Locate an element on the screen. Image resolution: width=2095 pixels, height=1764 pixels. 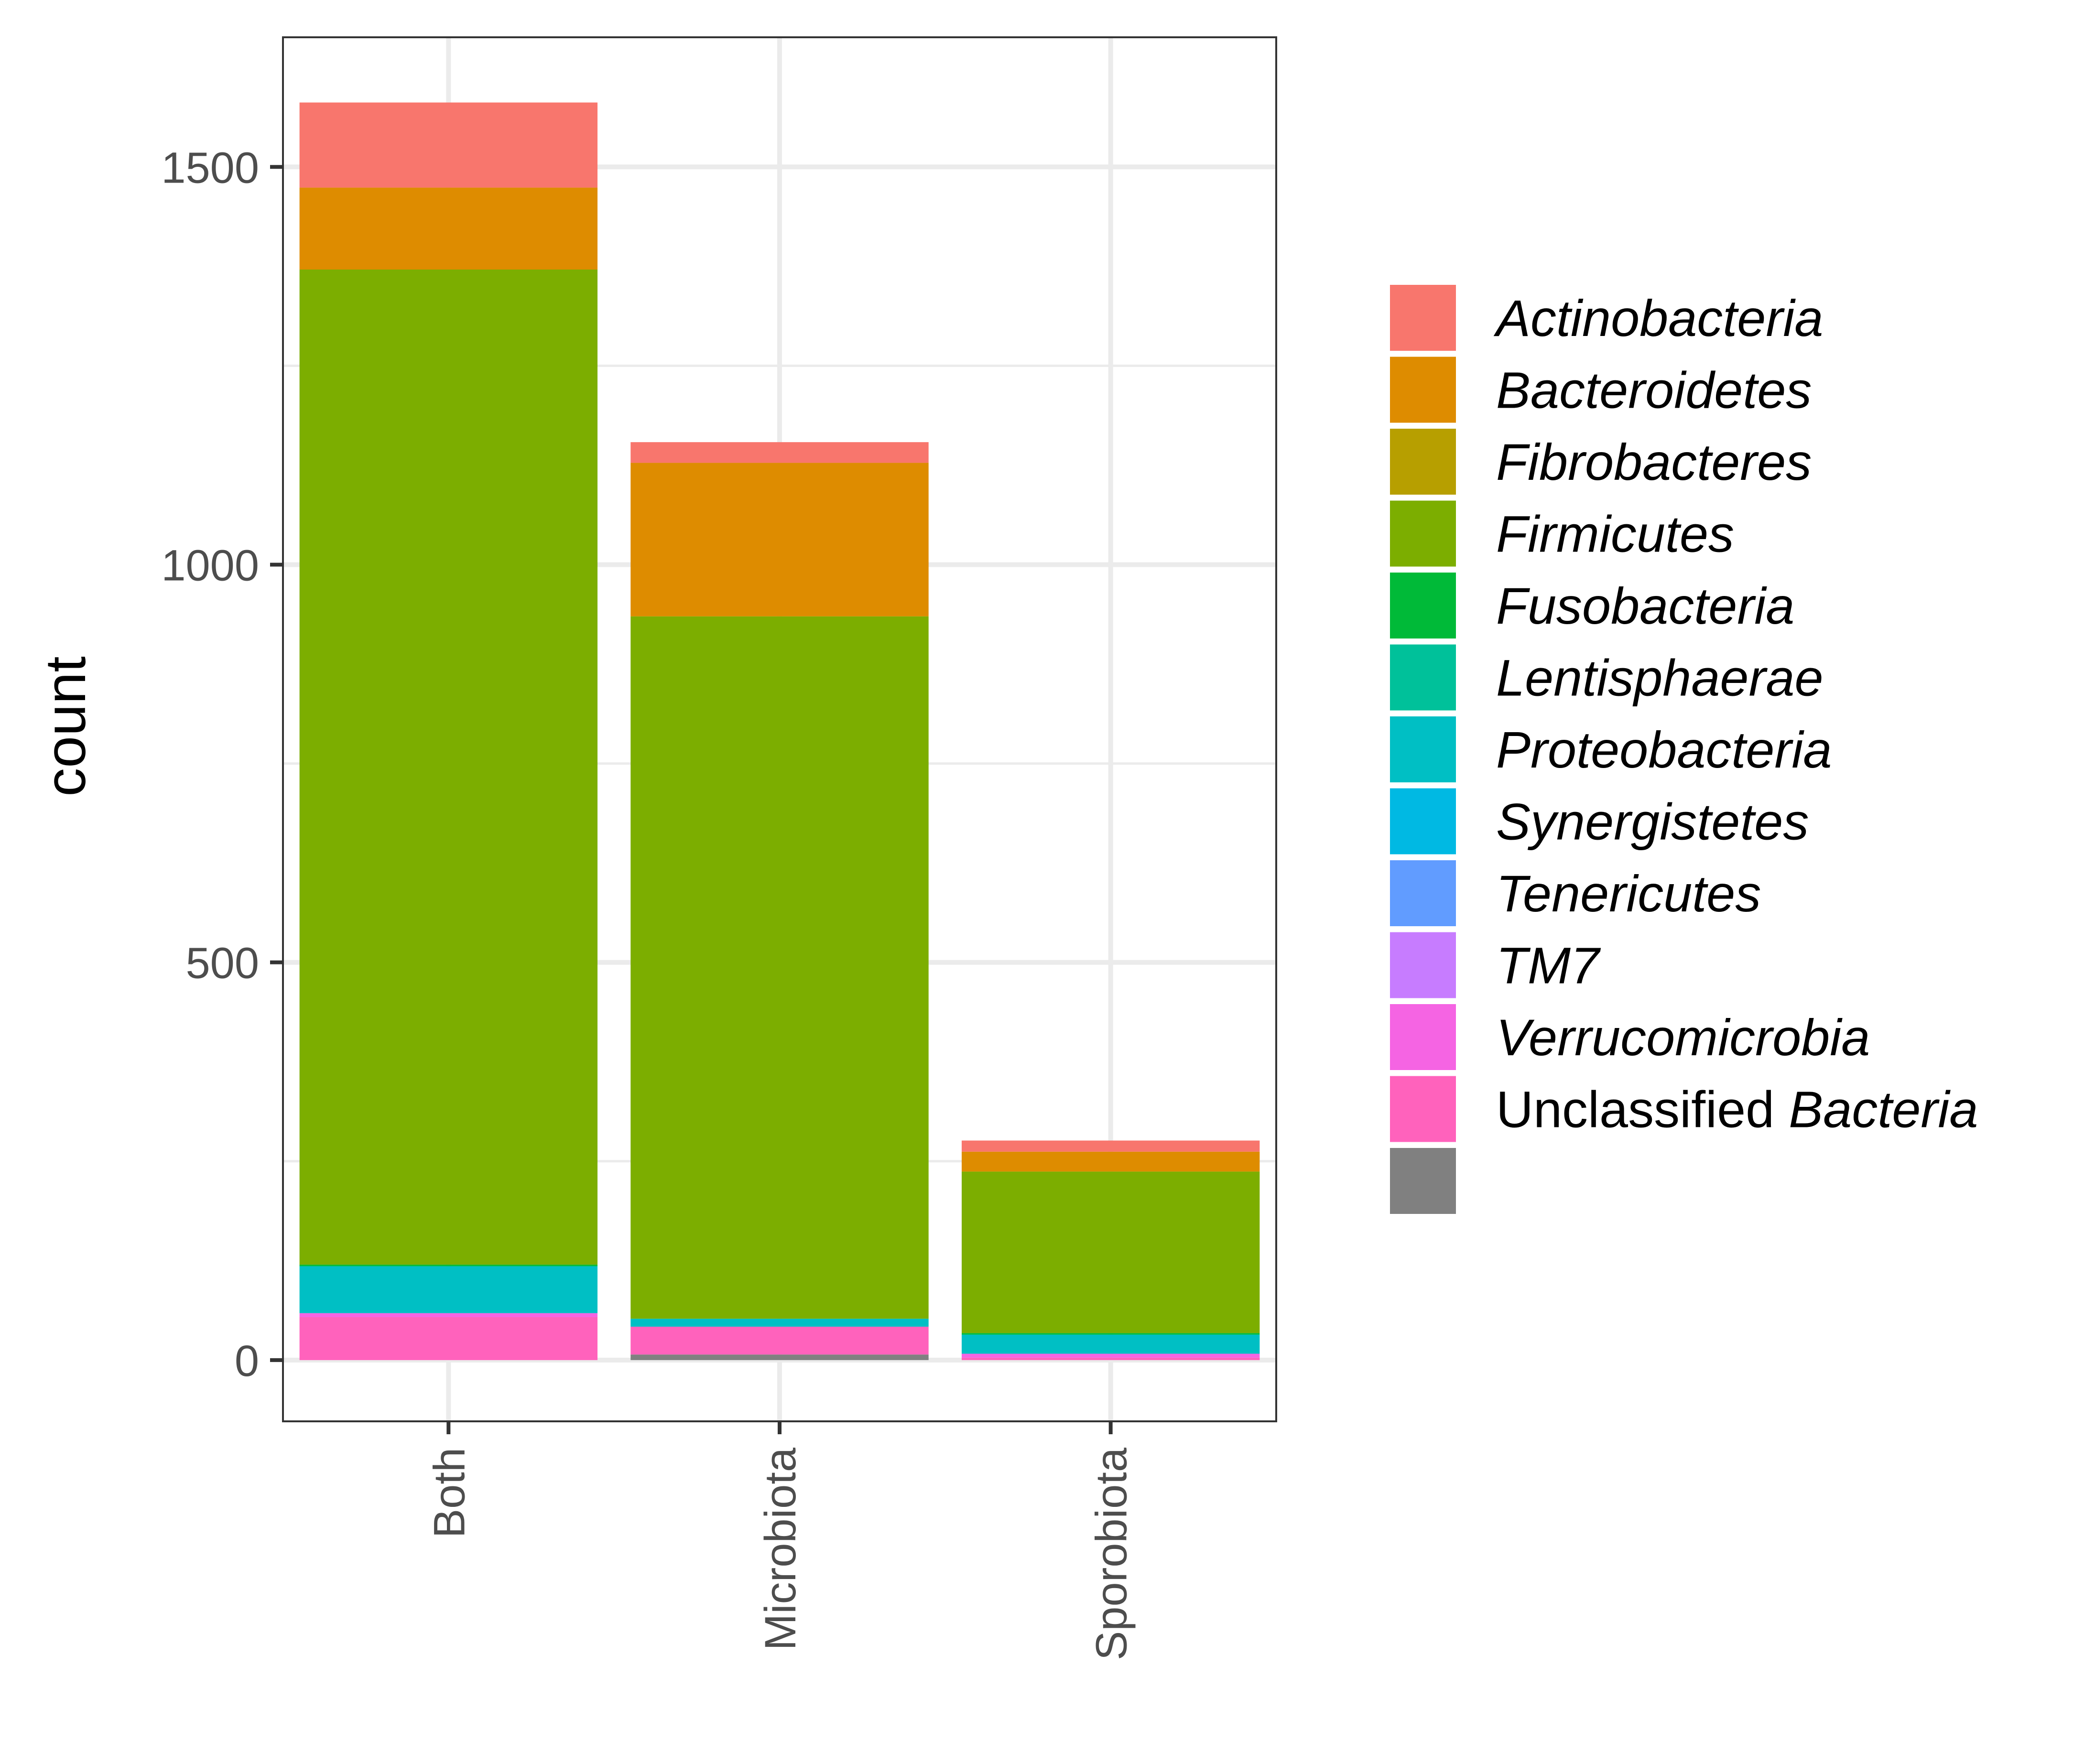
legend-label: Firmicutes is located at coordinates (1615, 534).